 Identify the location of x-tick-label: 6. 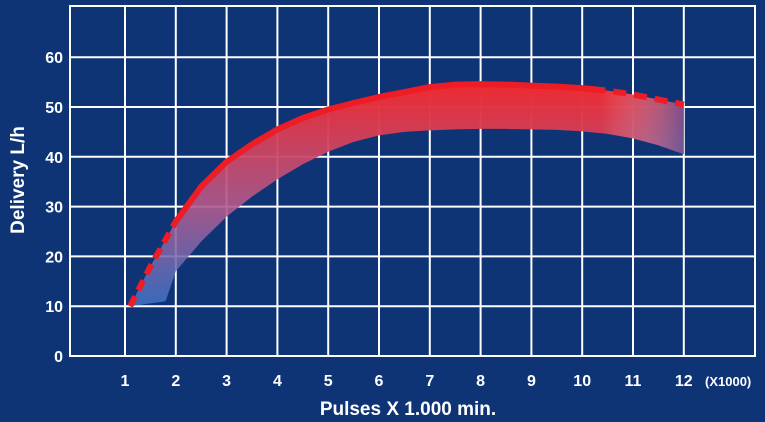
(379, 381).